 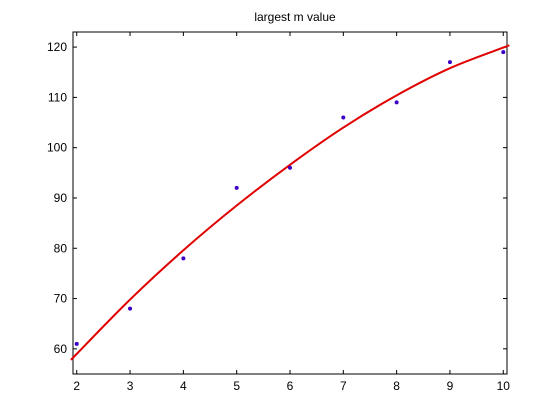 I want to click on y-tick-label-1: 70, so click(x=61, y=299).